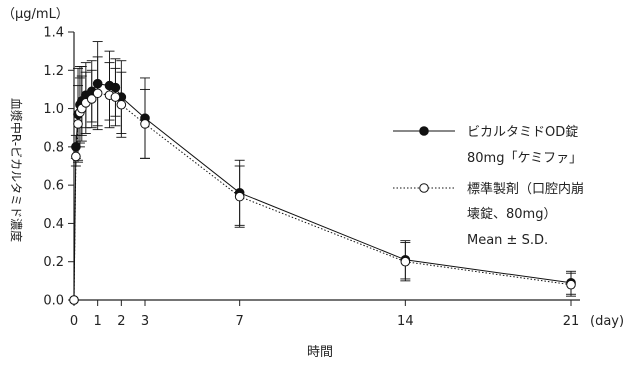 The height and width of the screenshot is (367, 630). I want to click on legend-label-test-line1: ビカルタミドOD錠, so click(522, 132).